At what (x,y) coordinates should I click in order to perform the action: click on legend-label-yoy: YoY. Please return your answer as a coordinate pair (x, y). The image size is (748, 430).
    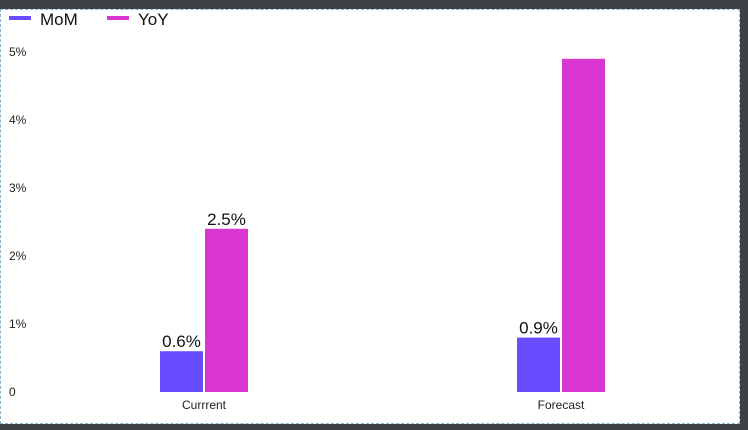
    Looking at the image, I should click on (153, 19).